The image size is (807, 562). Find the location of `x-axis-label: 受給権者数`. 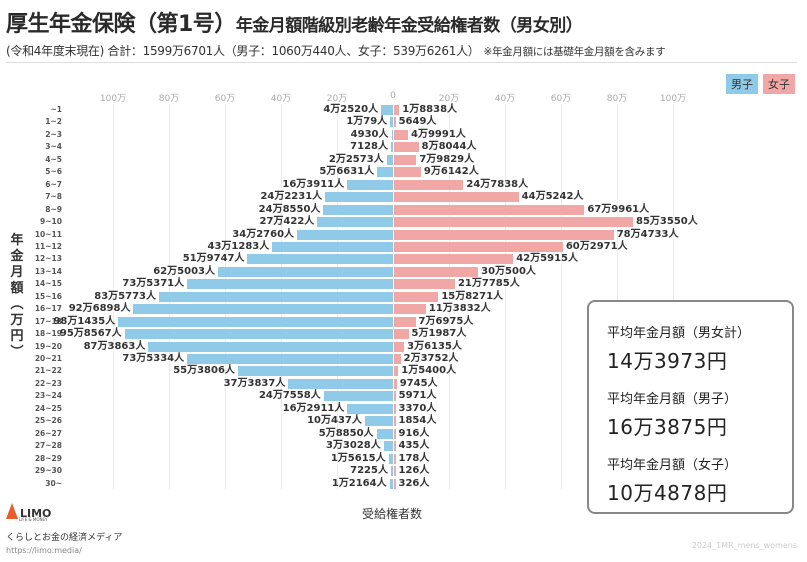

x-axis-label: 受給権者数 is located at coordinates (392, 514).